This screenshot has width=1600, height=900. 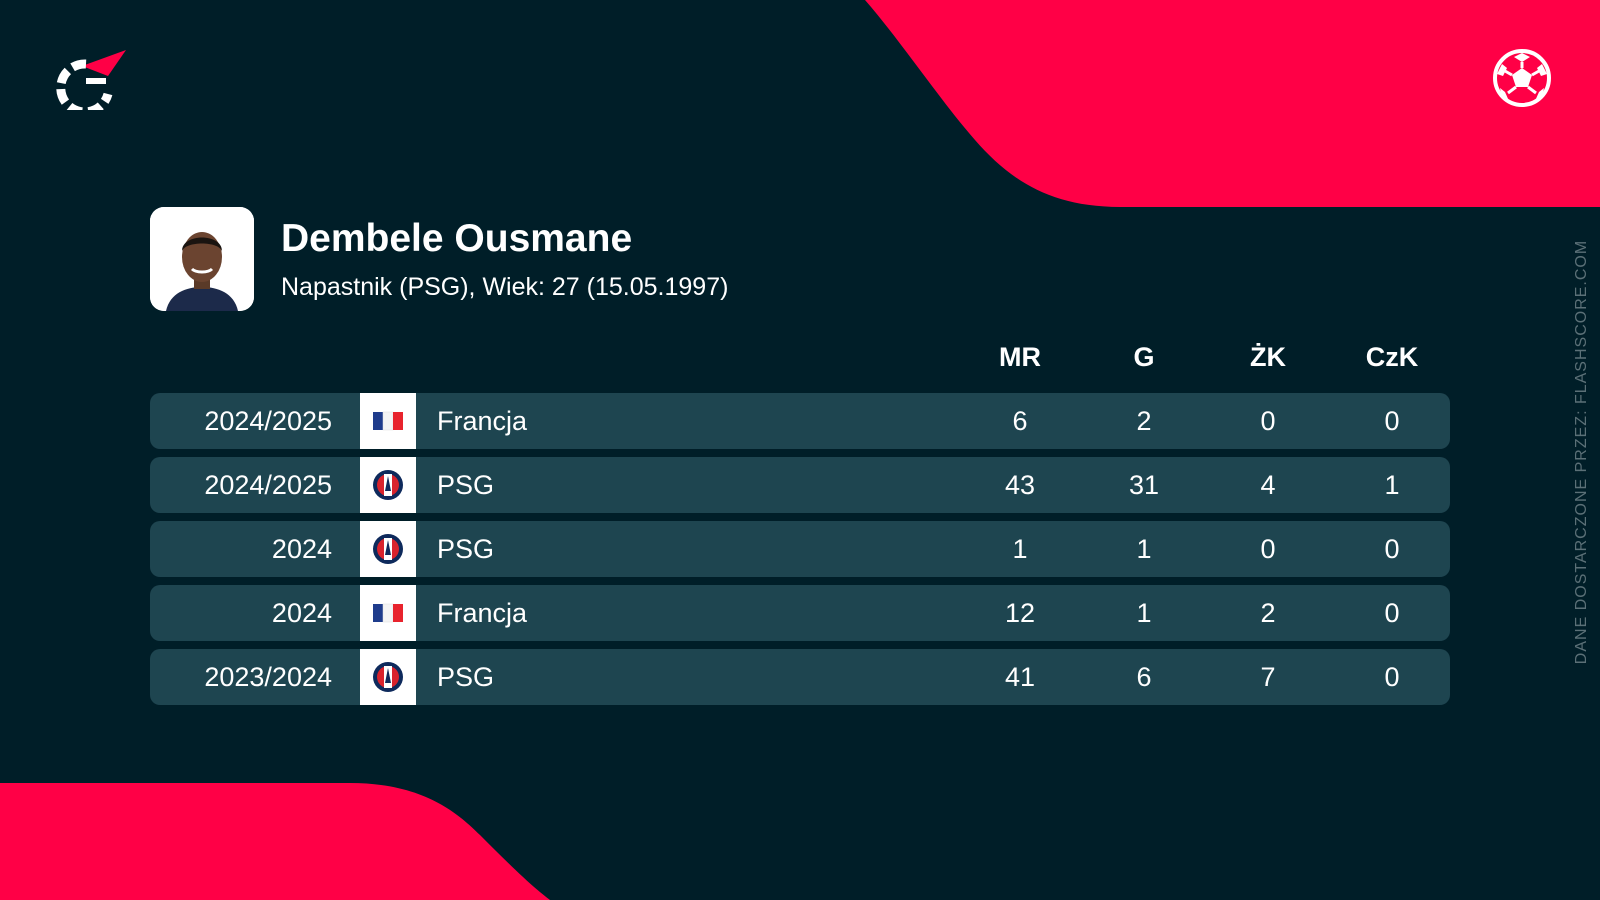 I want to click on player-photo-icon, so click(x=202, y=259).